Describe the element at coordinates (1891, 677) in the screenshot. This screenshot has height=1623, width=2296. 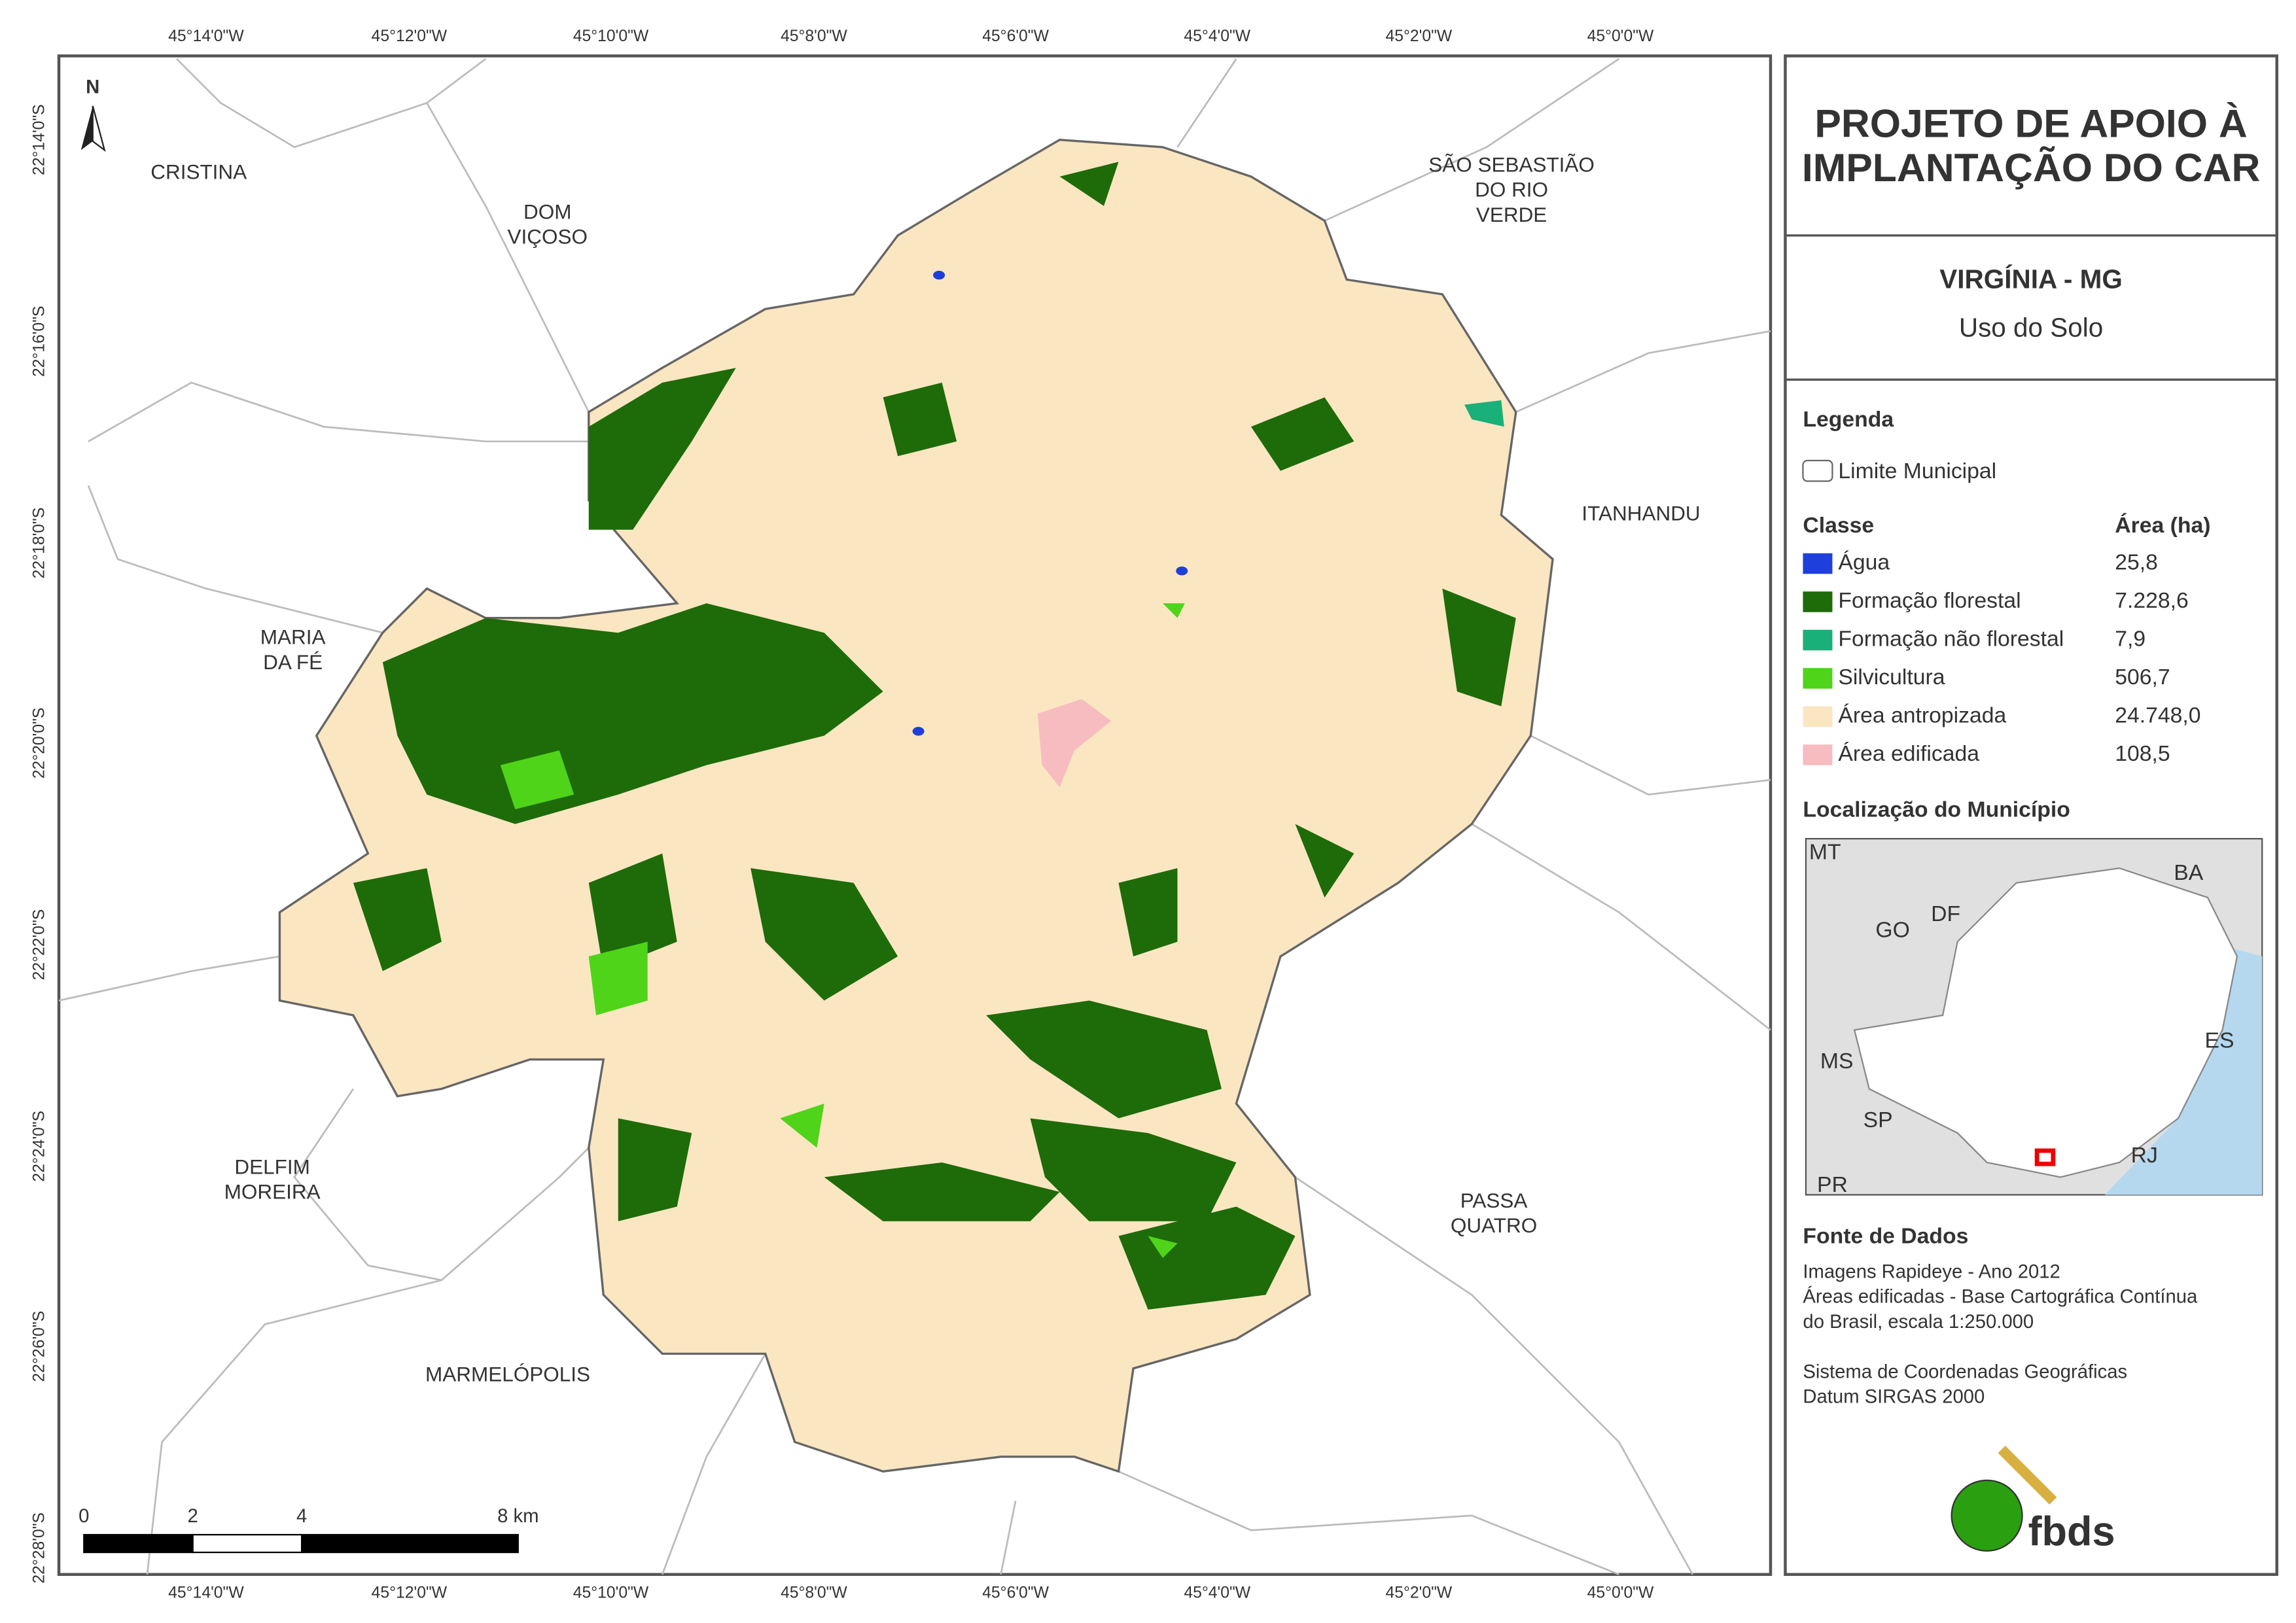
I see `class-name: Silvicultura` at that location.